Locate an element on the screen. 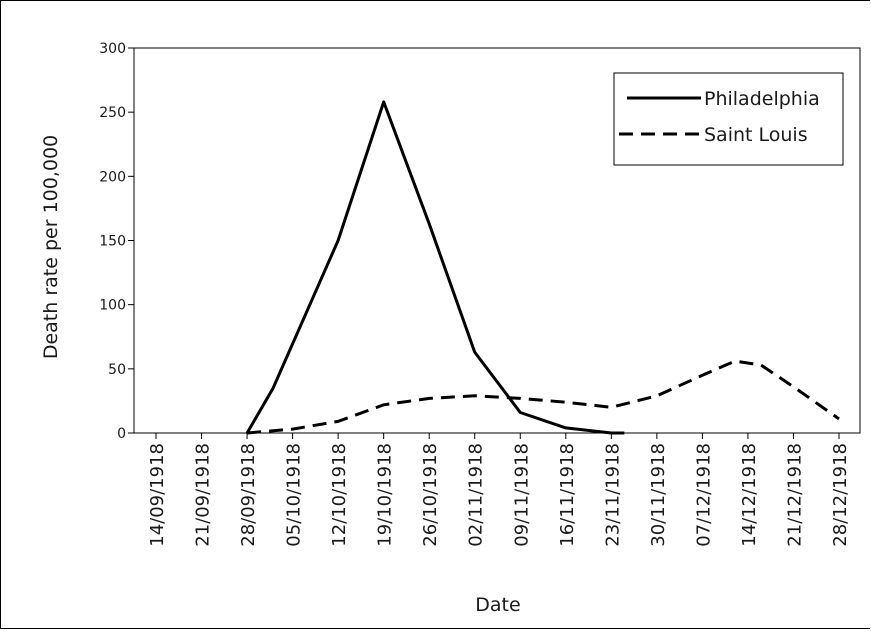 This screenshot has width=871, height=632. legend: Philadelphia Saint Louis is located at coordinates (728, 119).